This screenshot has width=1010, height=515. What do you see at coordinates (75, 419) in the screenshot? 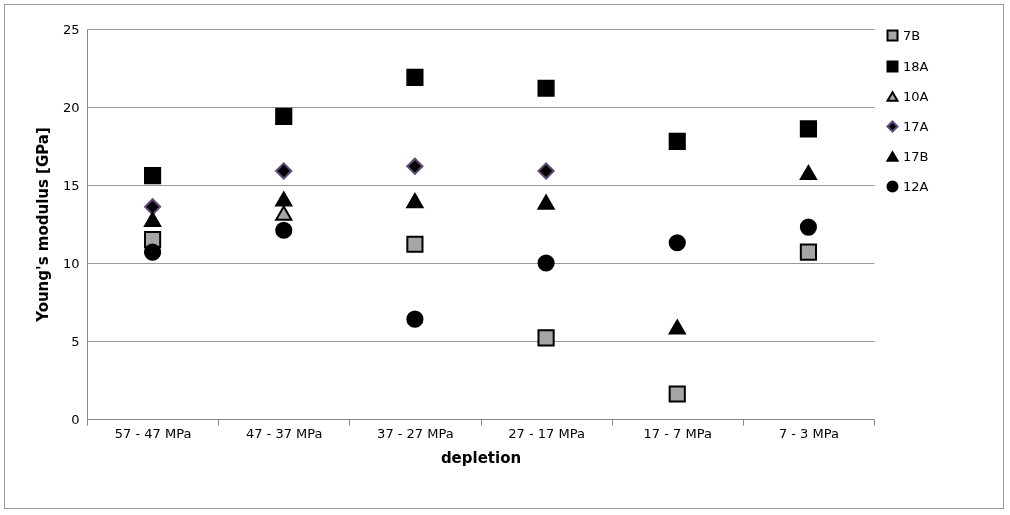
I see `y-tick-label: 0` at bounding box center [75, 419].